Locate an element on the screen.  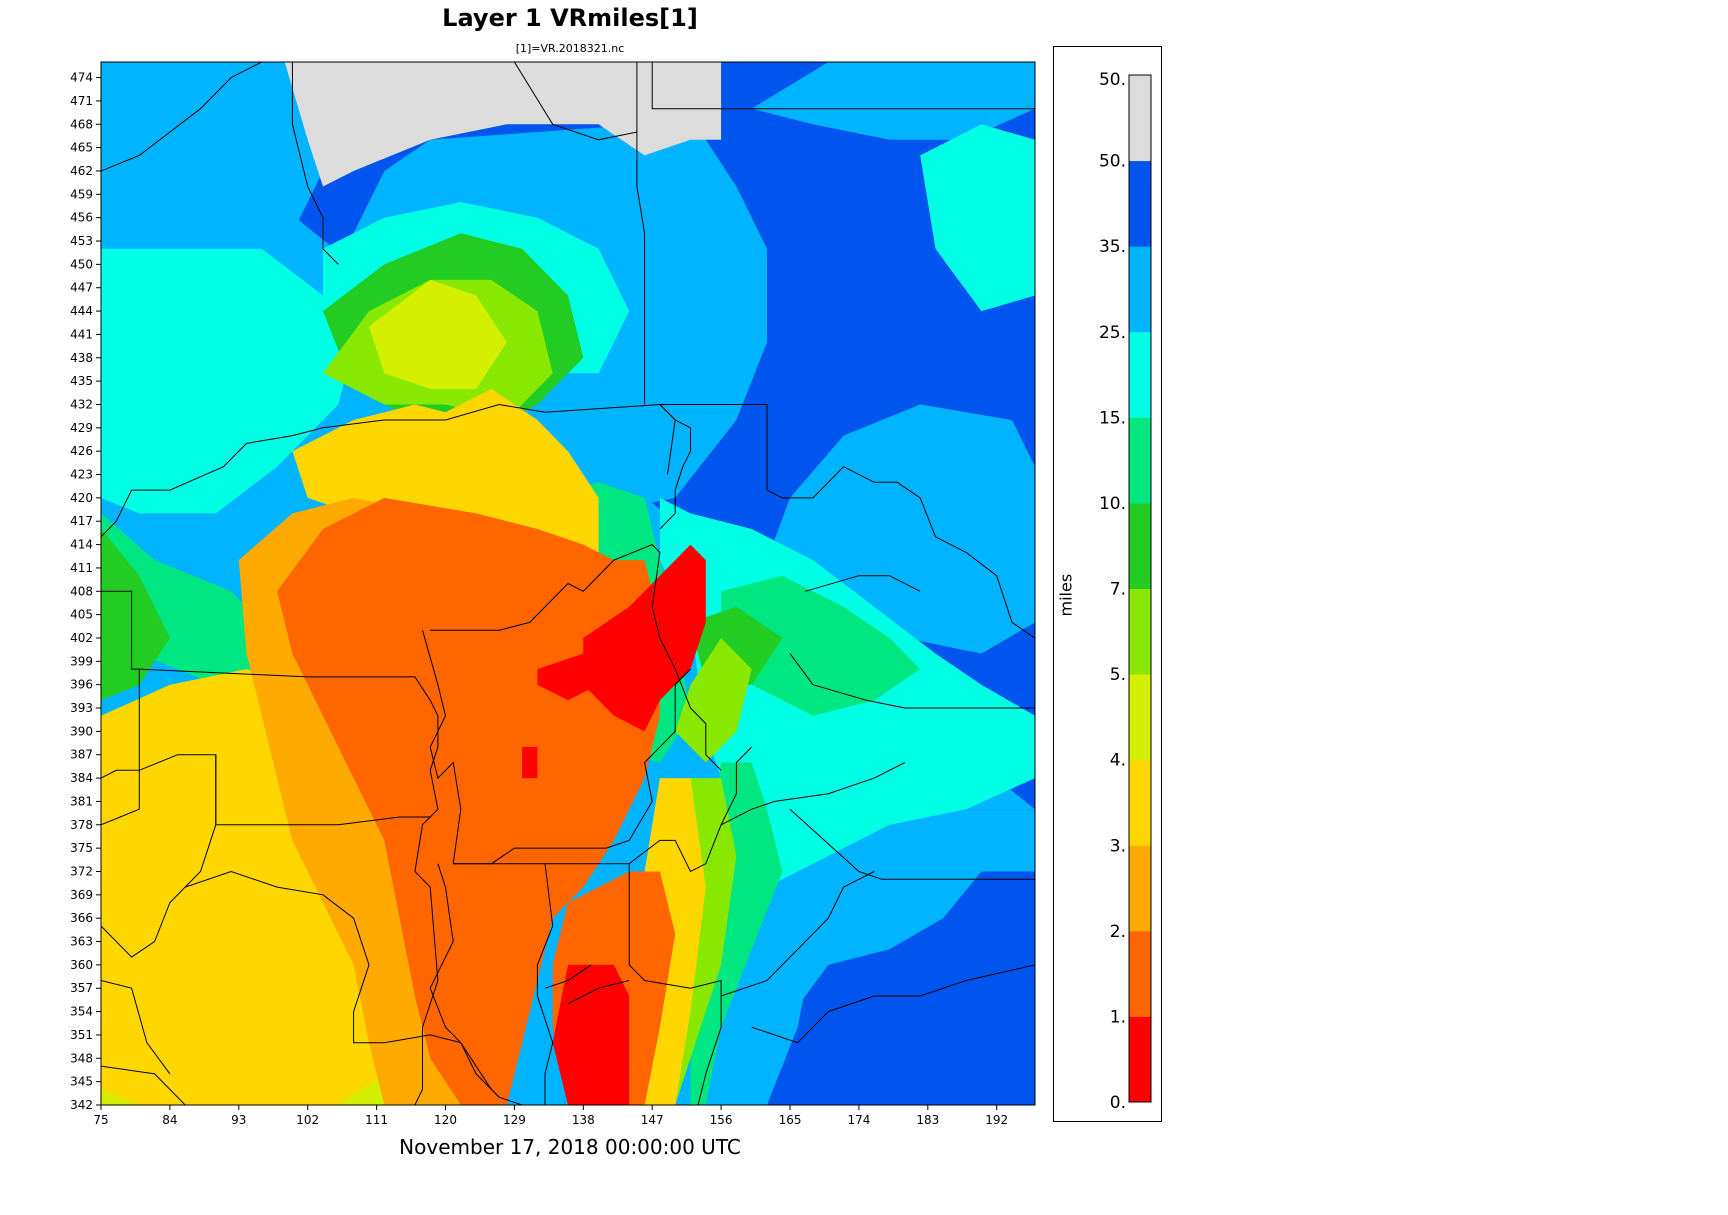
y-tick-label: 411 is located at coordinates (81, 568).